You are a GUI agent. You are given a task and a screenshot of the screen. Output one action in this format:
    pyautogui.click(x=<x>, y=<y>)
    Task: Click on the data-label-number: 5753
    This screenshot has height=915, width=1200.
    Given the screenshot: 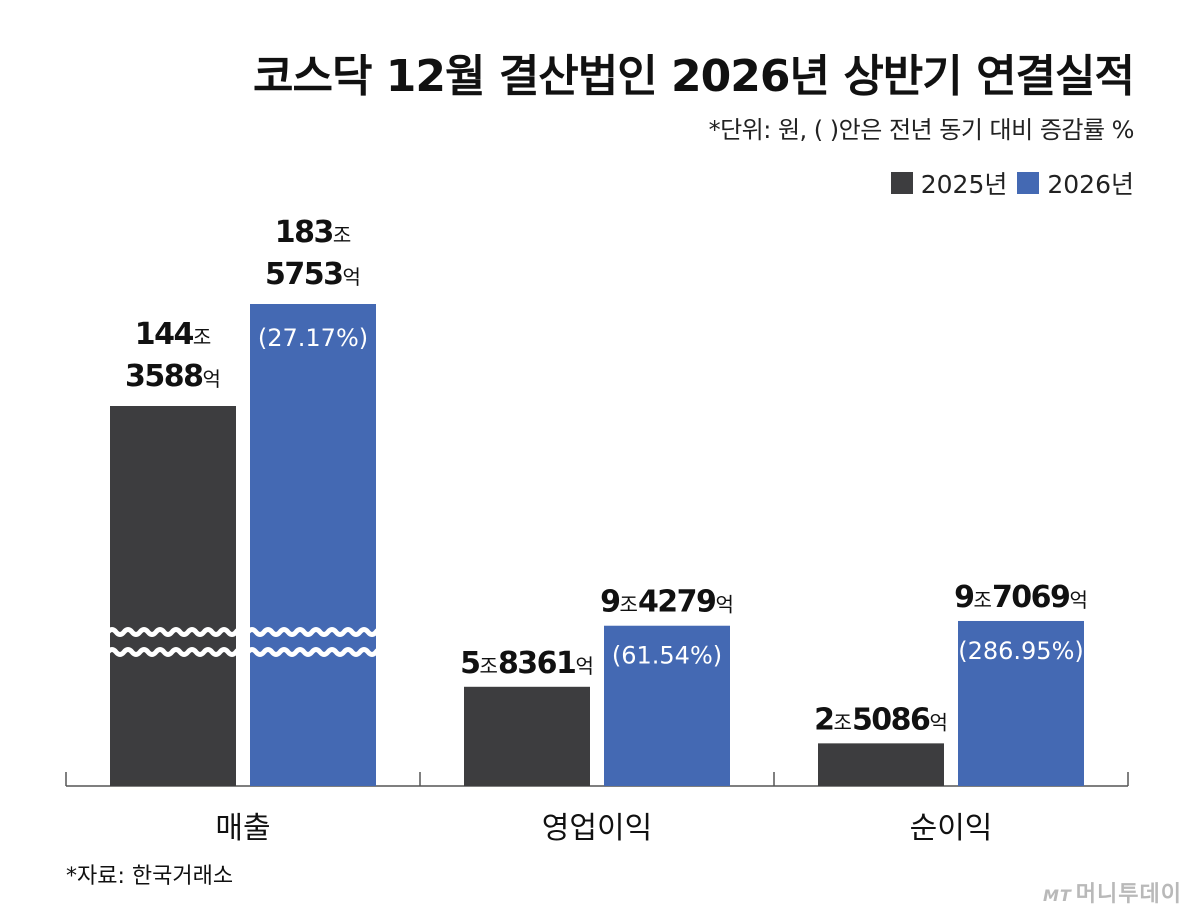 What is the action you would take?
    pyautogui.click(x=304, y=274)
    